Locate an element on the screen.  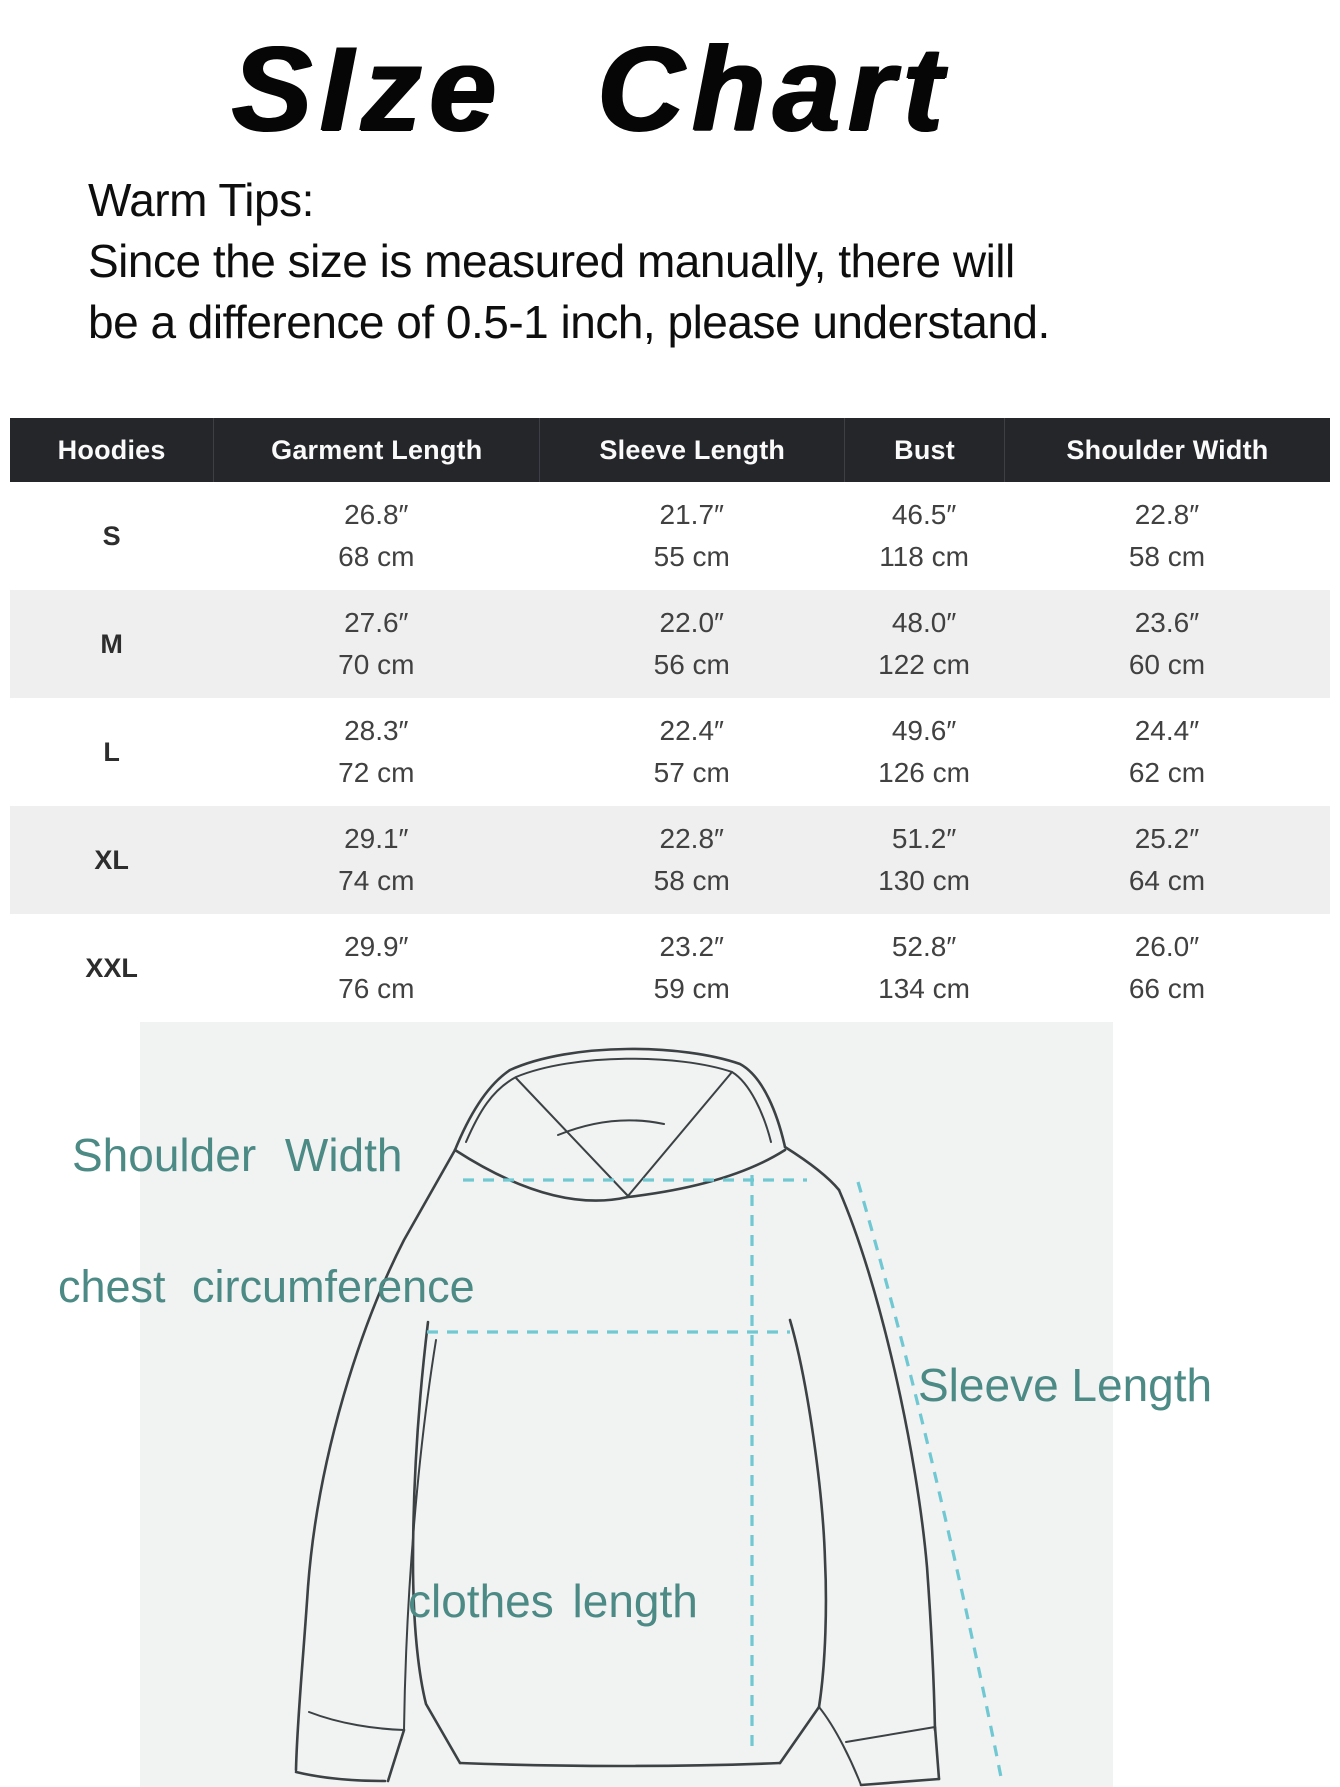
value-cm: 122 cm is located at coordinates (924, 664).